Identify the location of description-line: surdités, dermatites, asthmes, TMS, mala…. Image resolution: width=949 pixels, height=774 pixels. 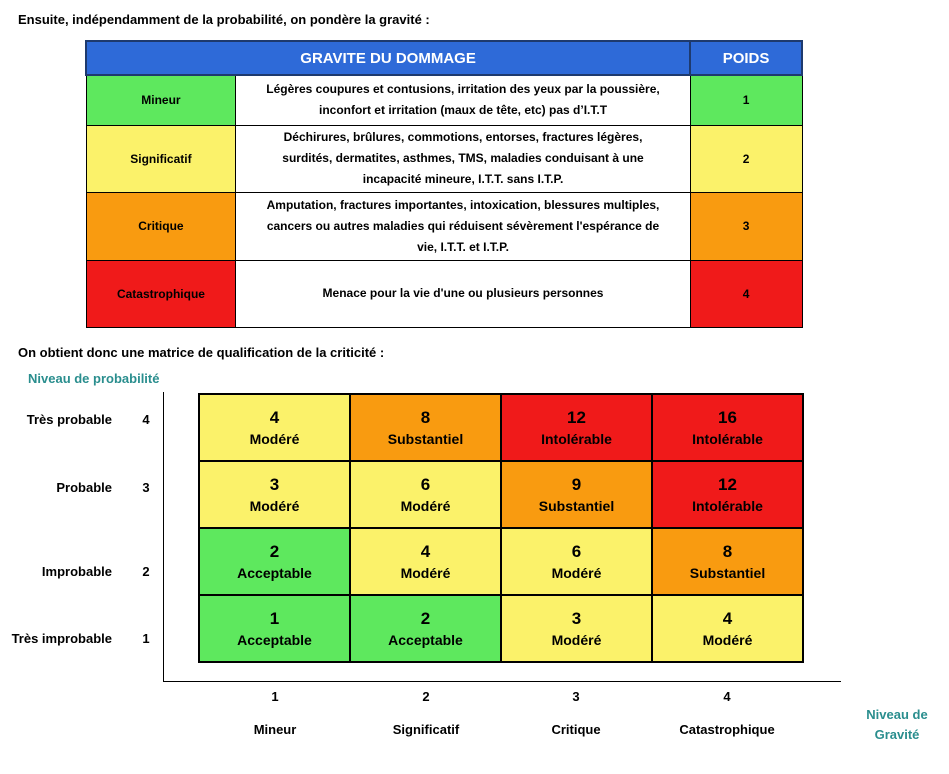
(463, 158).